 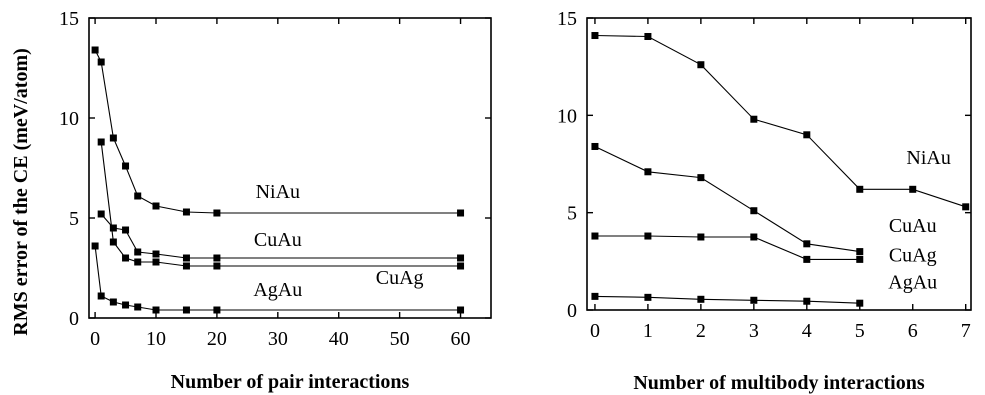 I want to click on x-tick-label: 30, so click(x=278, y=339).